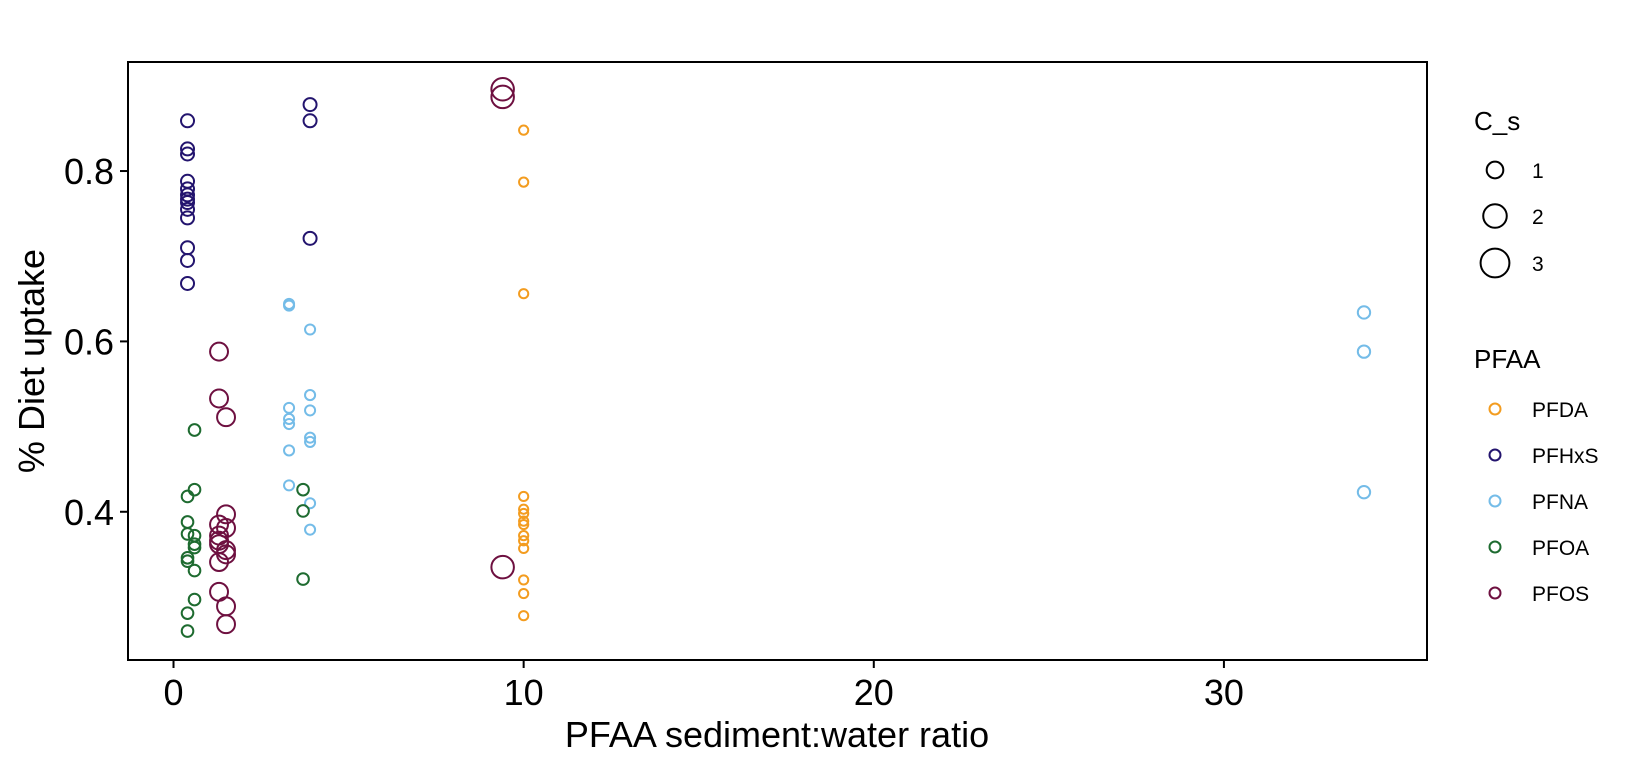 The image size is (1632, 768). I want to click on x-axis: 0 10 20 30, so click(704, 686).